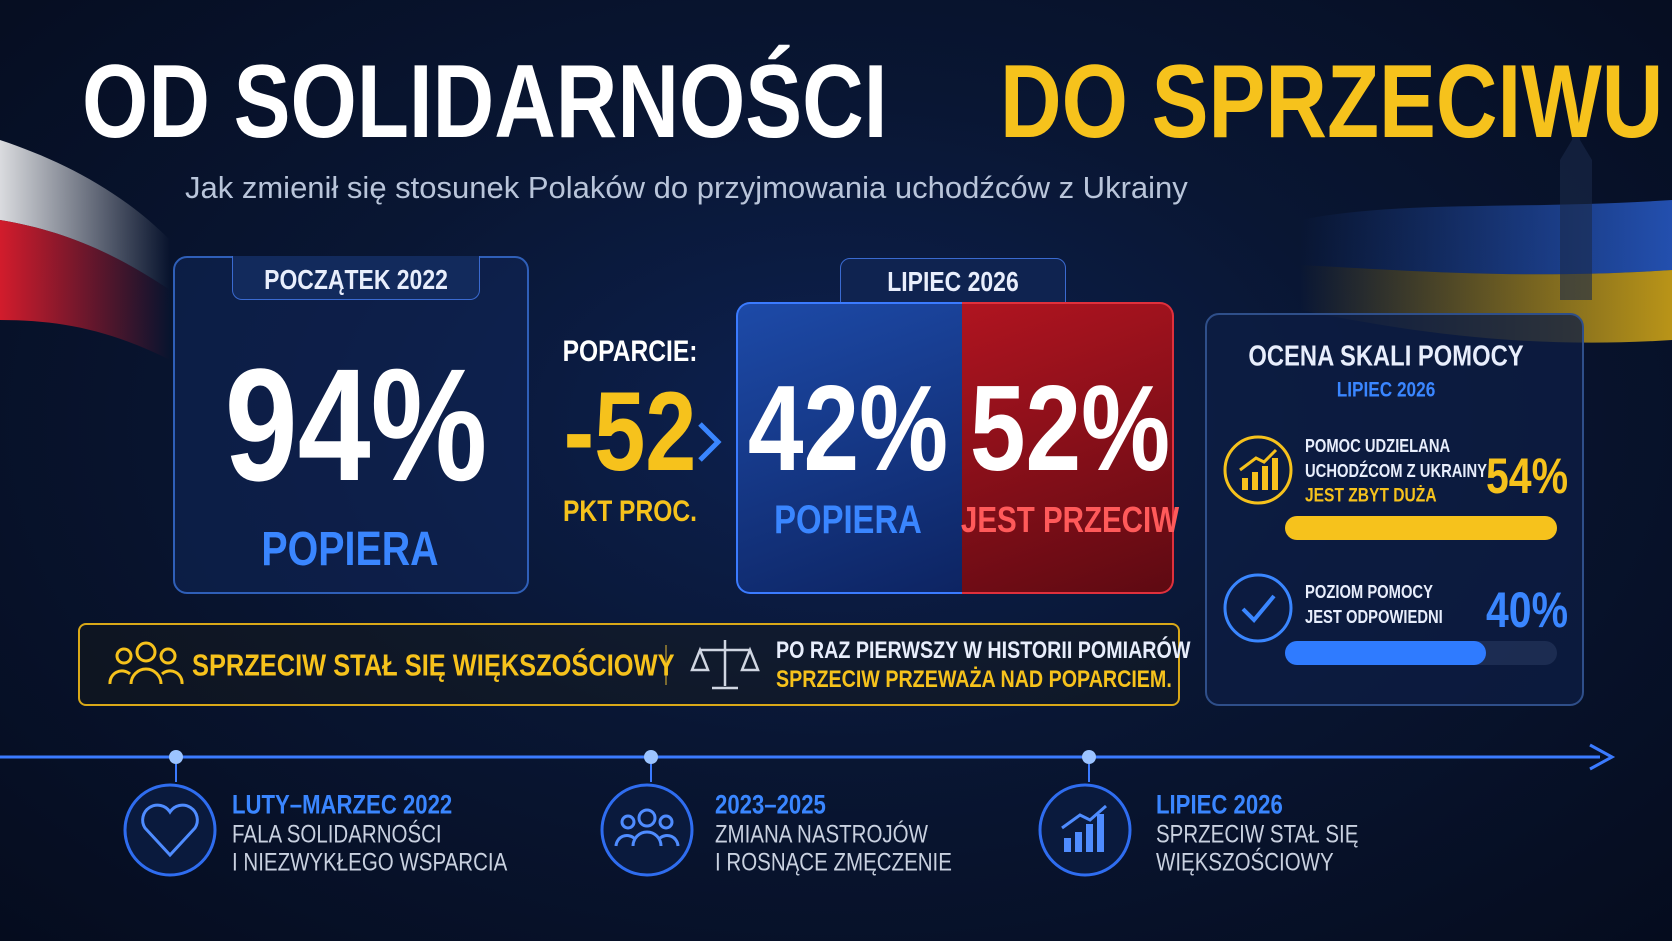 Image resolution: width=1672 pixels, height=941 pixels. I want to click on timeline-text: ZMIANA NASTROJÓW, so click(821, 834).